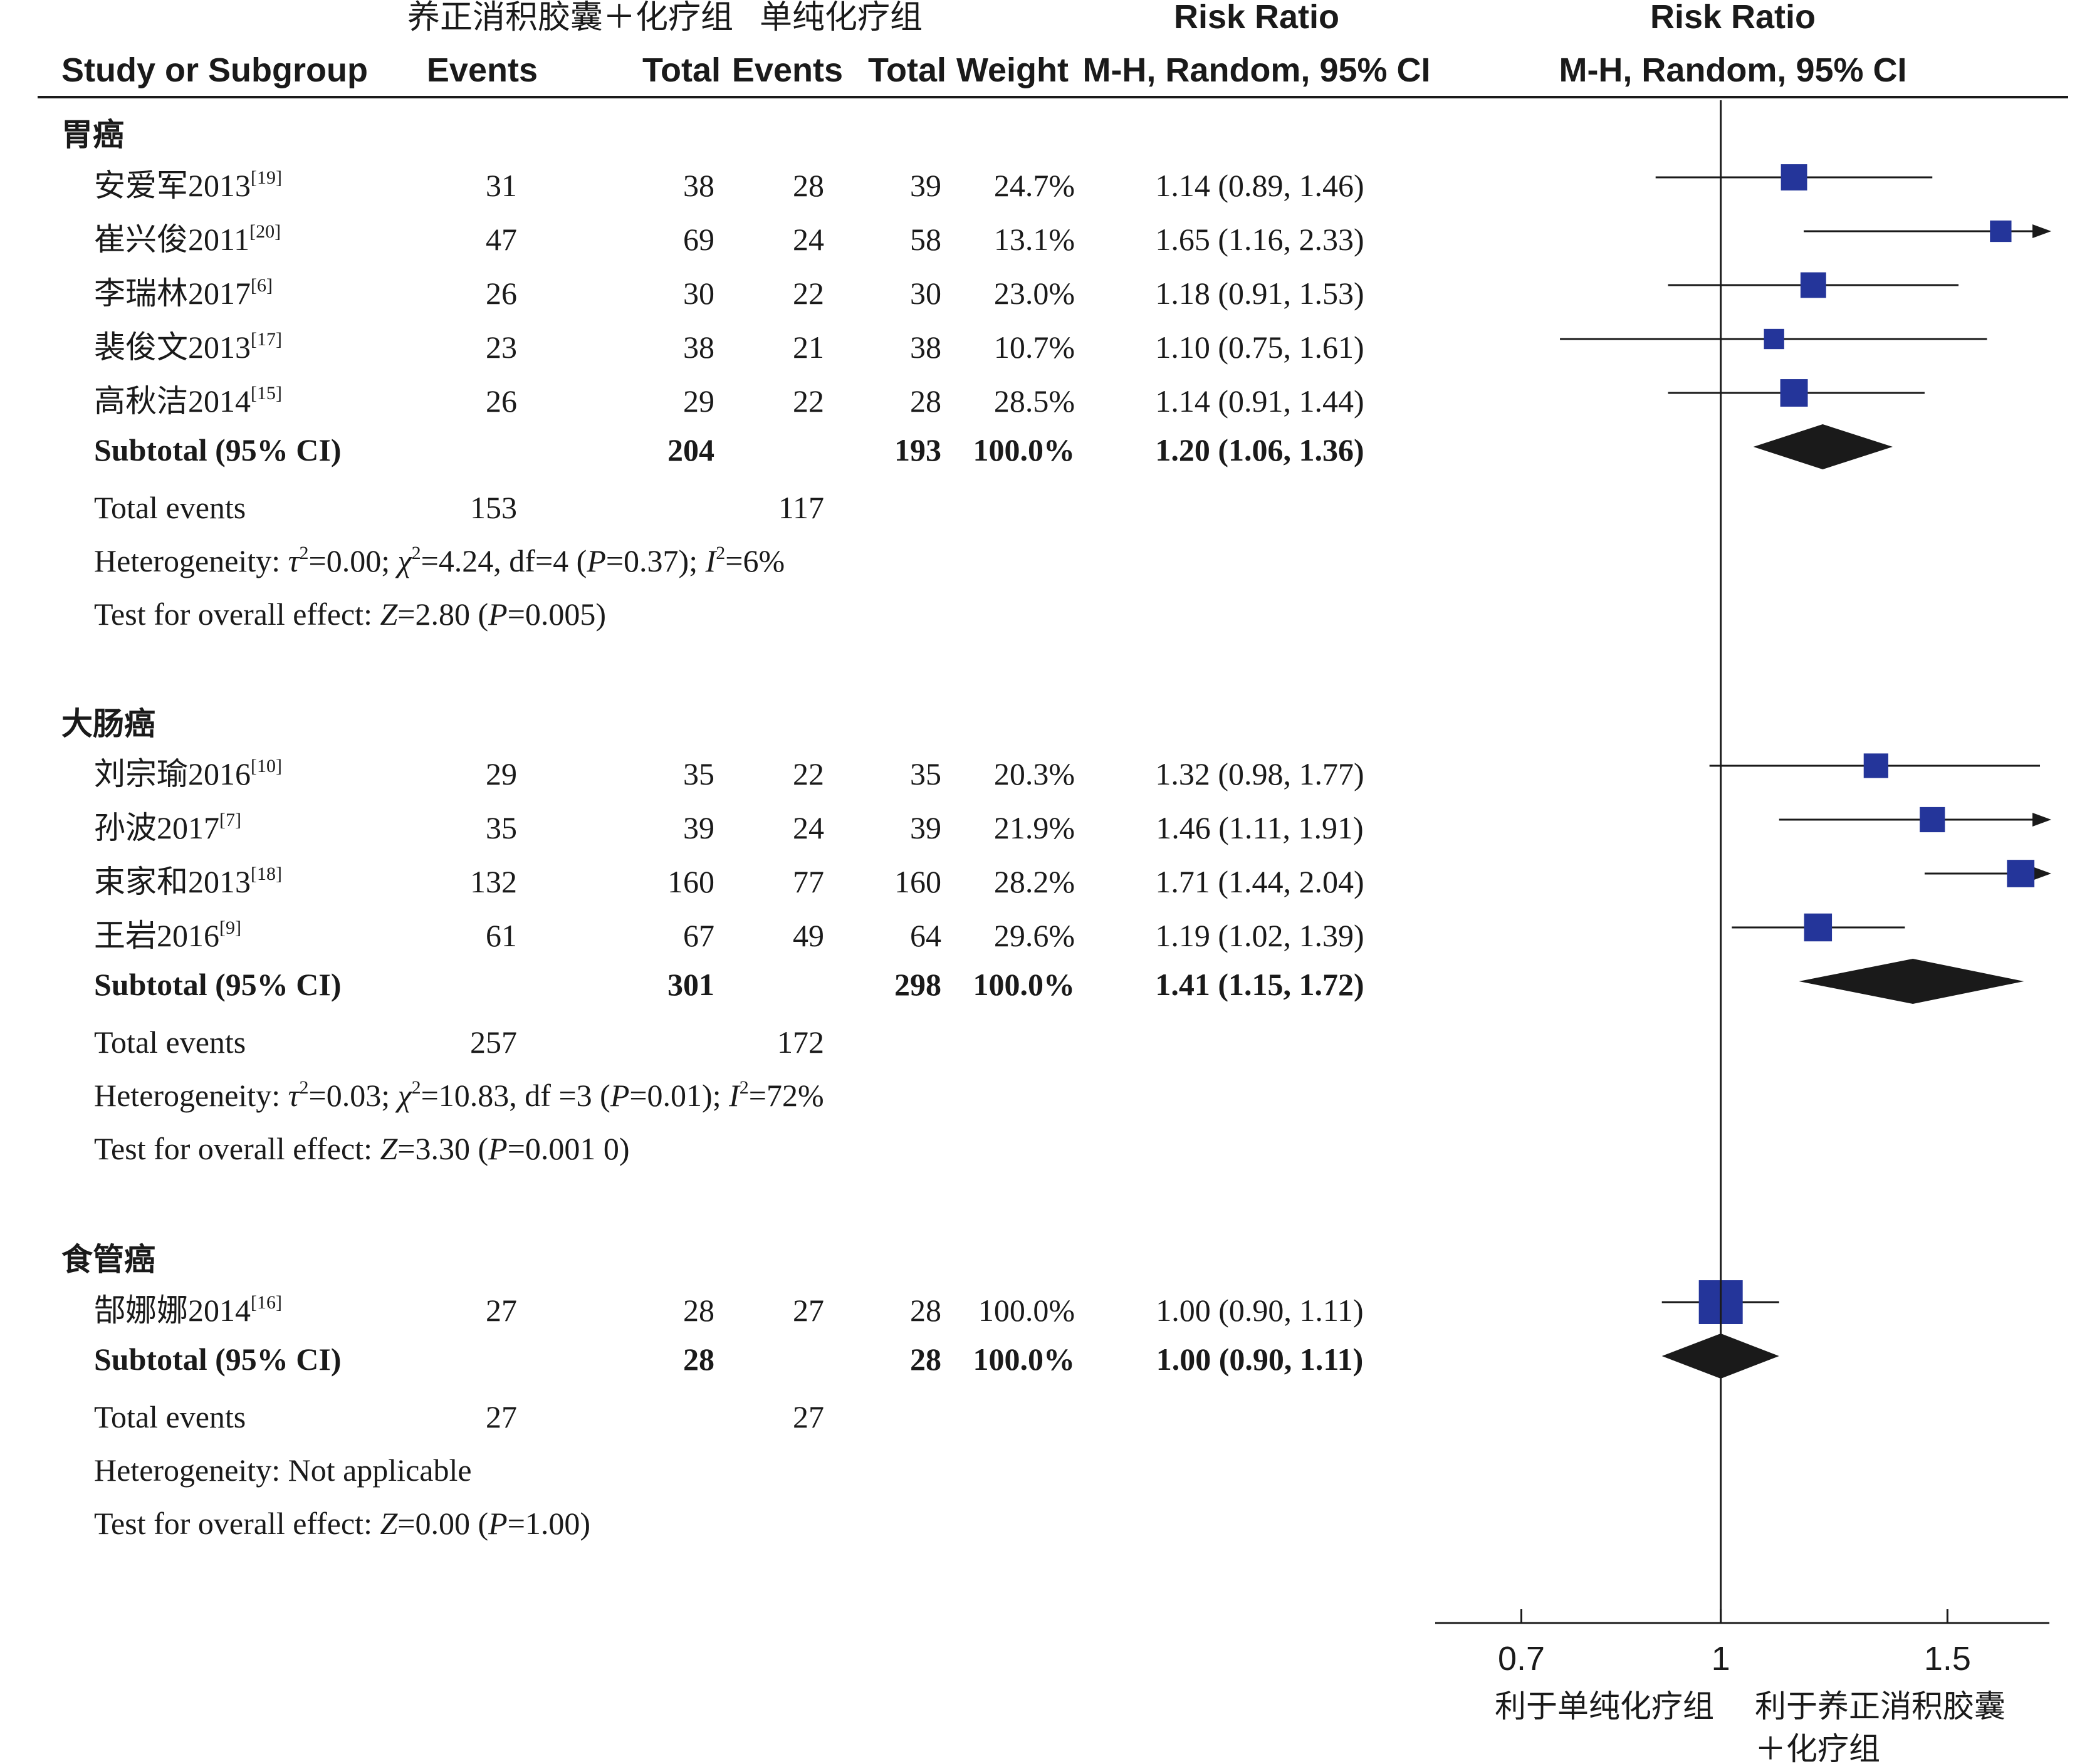 This screenshot has height=1764, width=2097. I want to click on group1-header: 养正消积胶囊＋化疗组, so click(570, 18).